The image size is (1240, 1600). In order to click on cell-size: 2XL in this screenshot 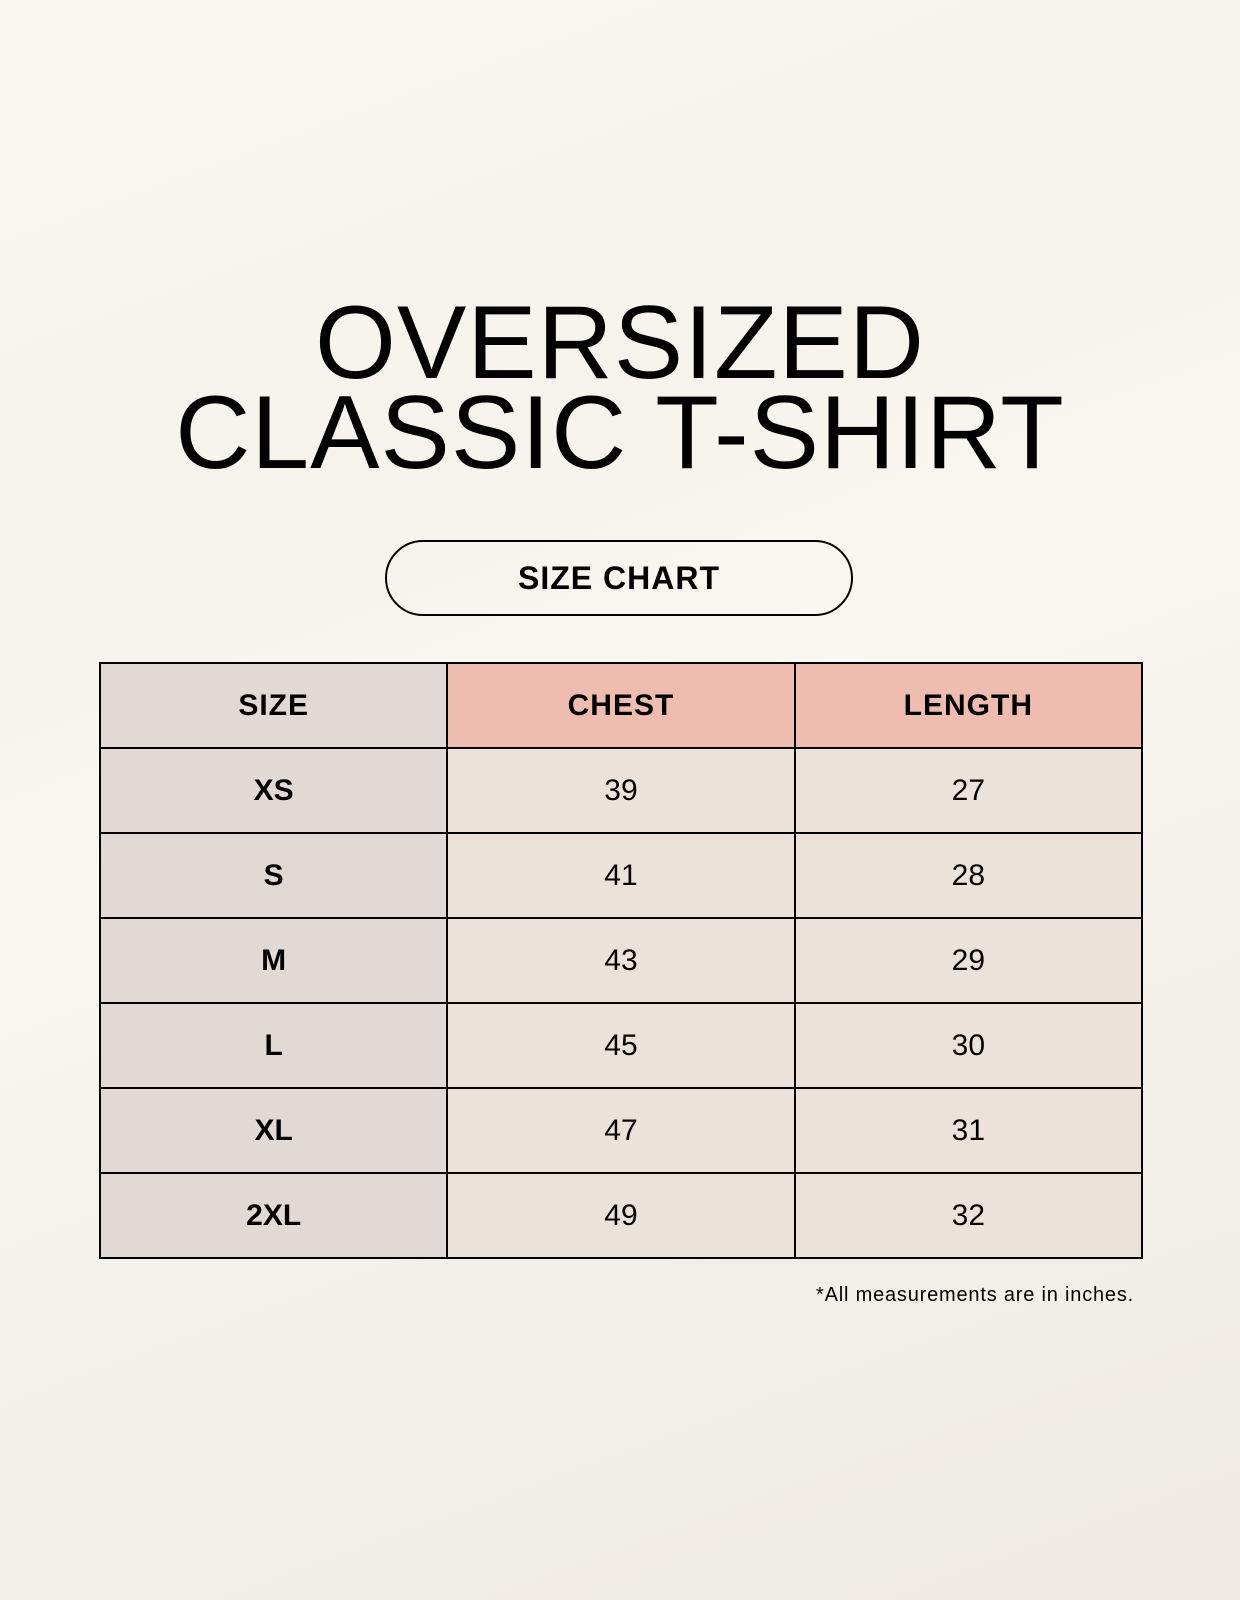, I will do `click(273, 1215)`.